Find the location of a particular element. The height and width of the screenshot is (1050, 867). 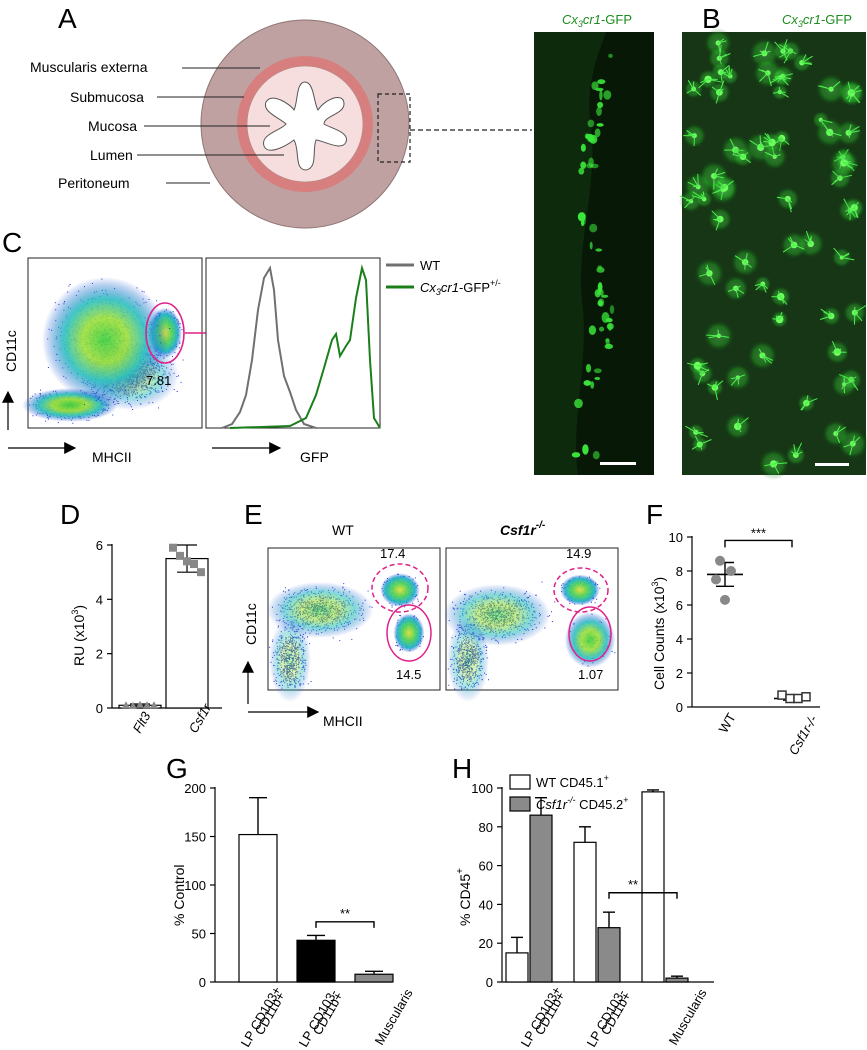

chart-d-y-tick-label: 4 is located at coordinates (99, 599).